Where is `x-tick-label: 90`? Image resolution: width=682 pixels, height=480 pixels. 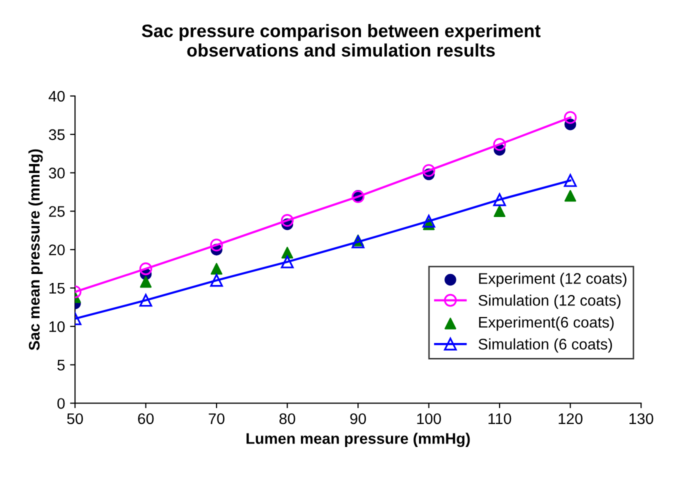 x-tick-label: 90 is located at coordinates (358, 418).